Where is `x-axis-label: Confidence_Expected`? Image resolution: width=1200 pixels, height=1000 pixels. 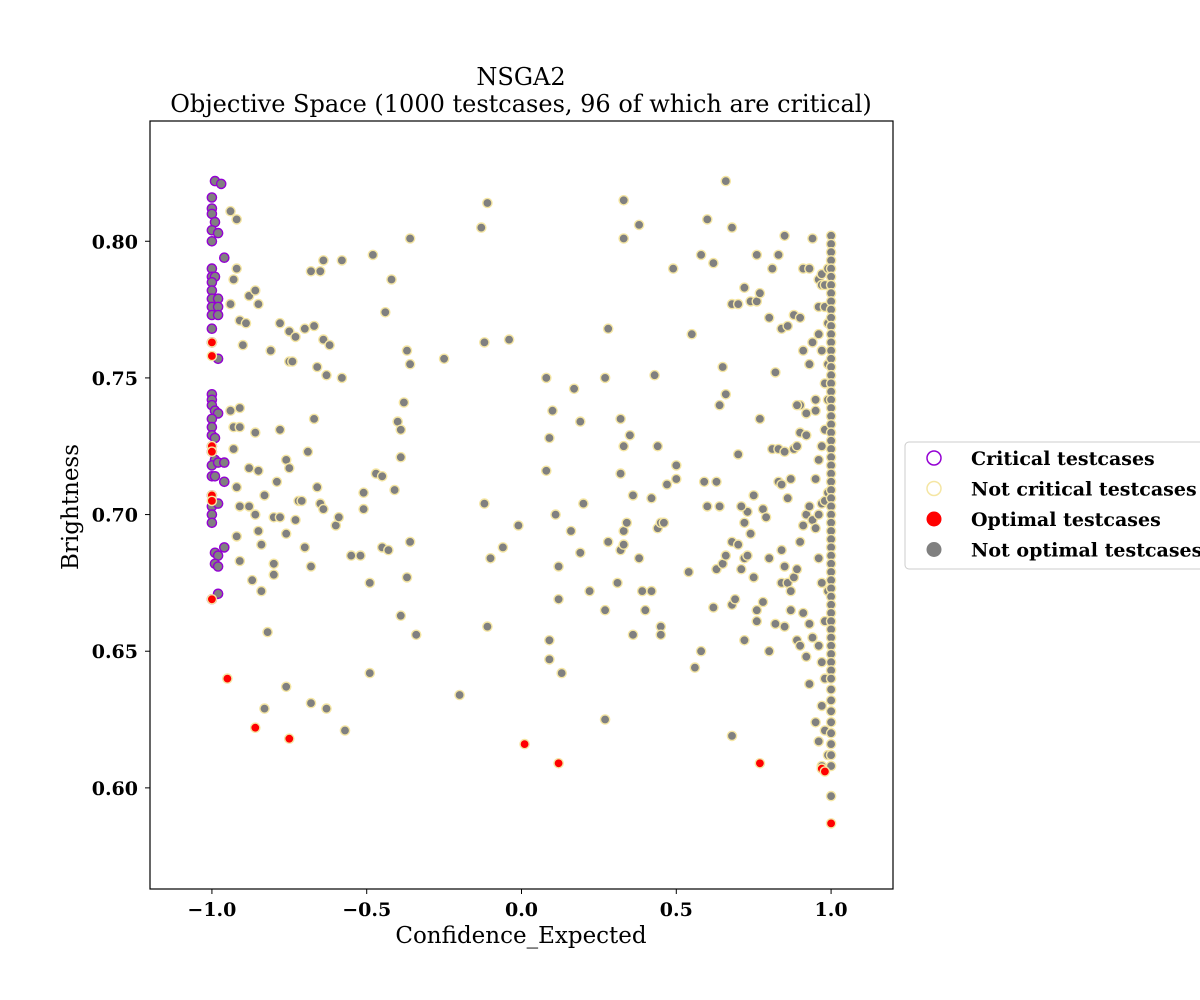
x-axis-label: Confidence_Expected is located at coordinates (521, 936).